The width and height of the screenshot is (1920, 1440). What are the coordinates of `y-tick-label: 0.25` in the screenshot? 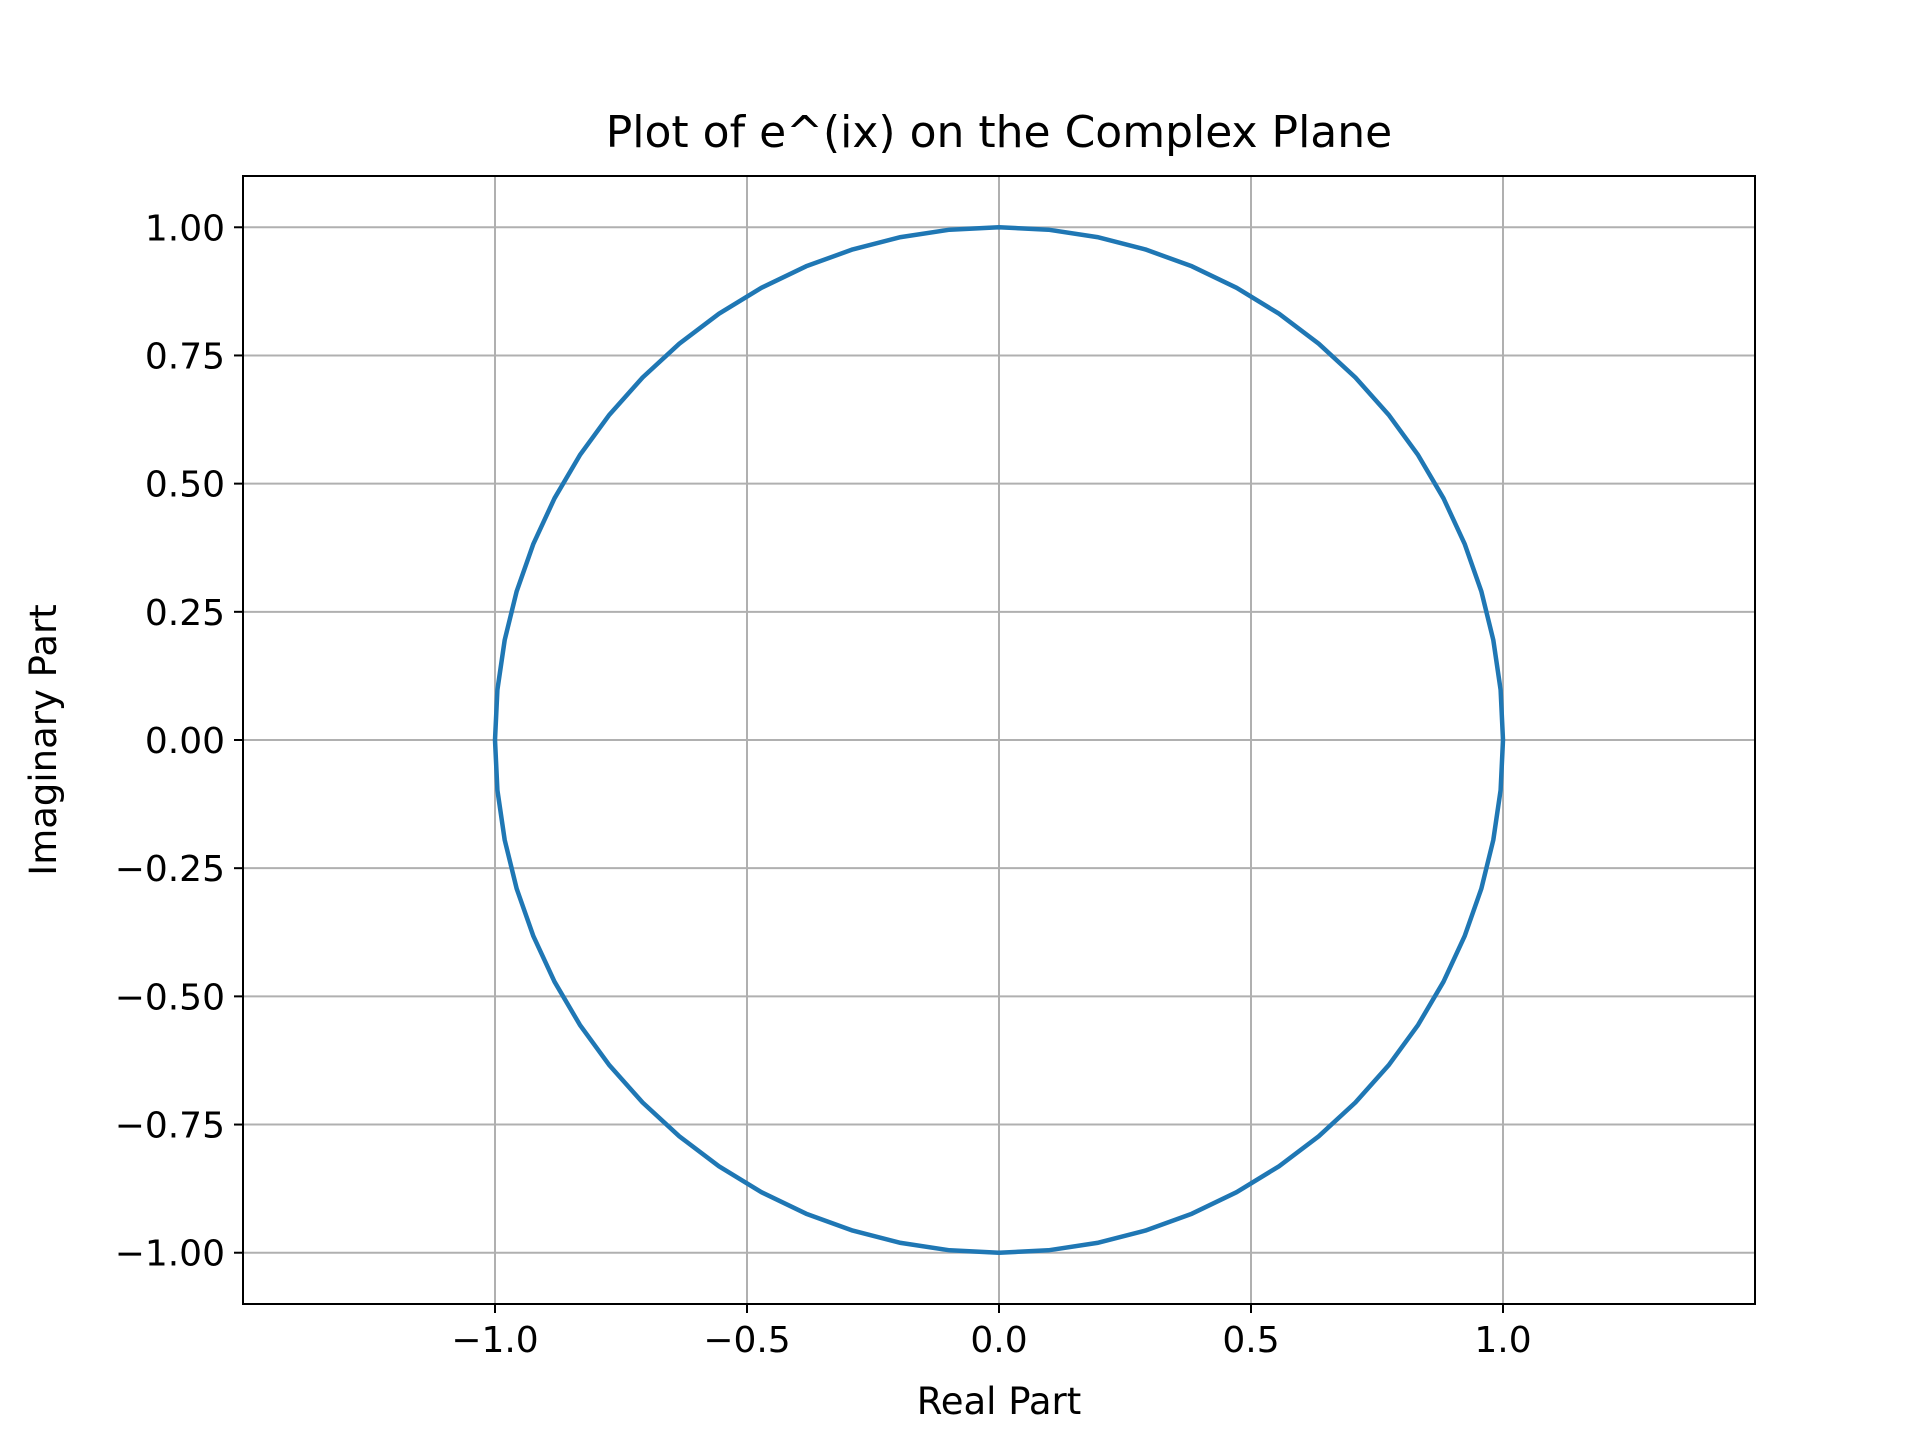 It's located at (185, 613).